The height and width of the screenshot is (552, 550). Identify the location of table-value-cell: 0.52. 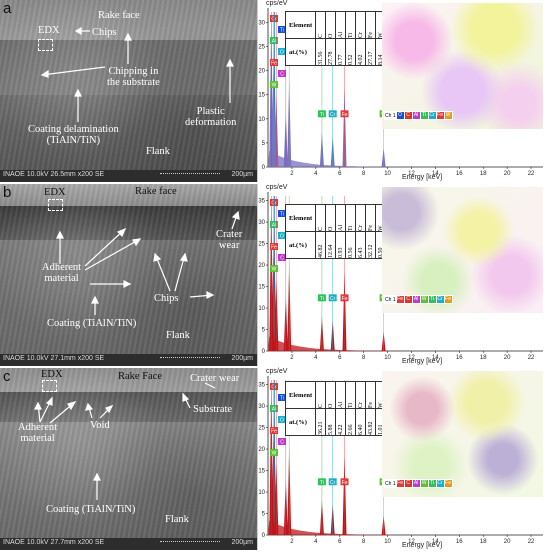
(350, 52).